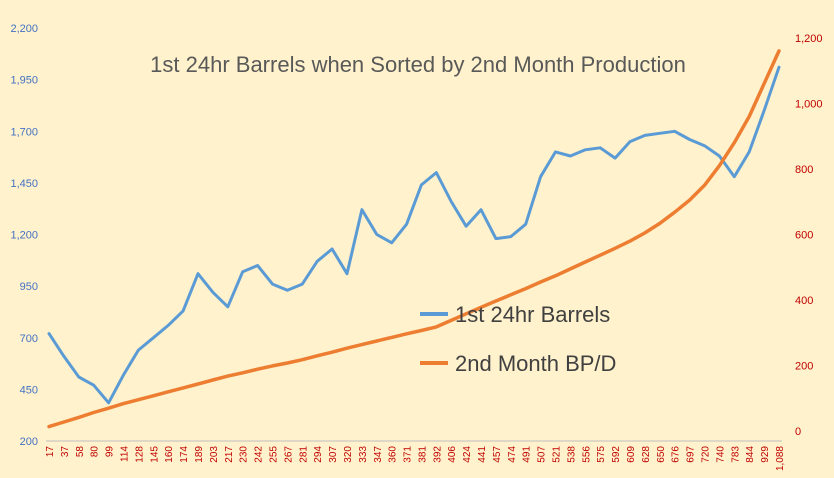 Image resolution: width=834 pixels, height=478 pixels. What do you see at coordinates (124, 454) in the screenshot?
I see `x-tick-label: 114` at bounding box center [124, 454].